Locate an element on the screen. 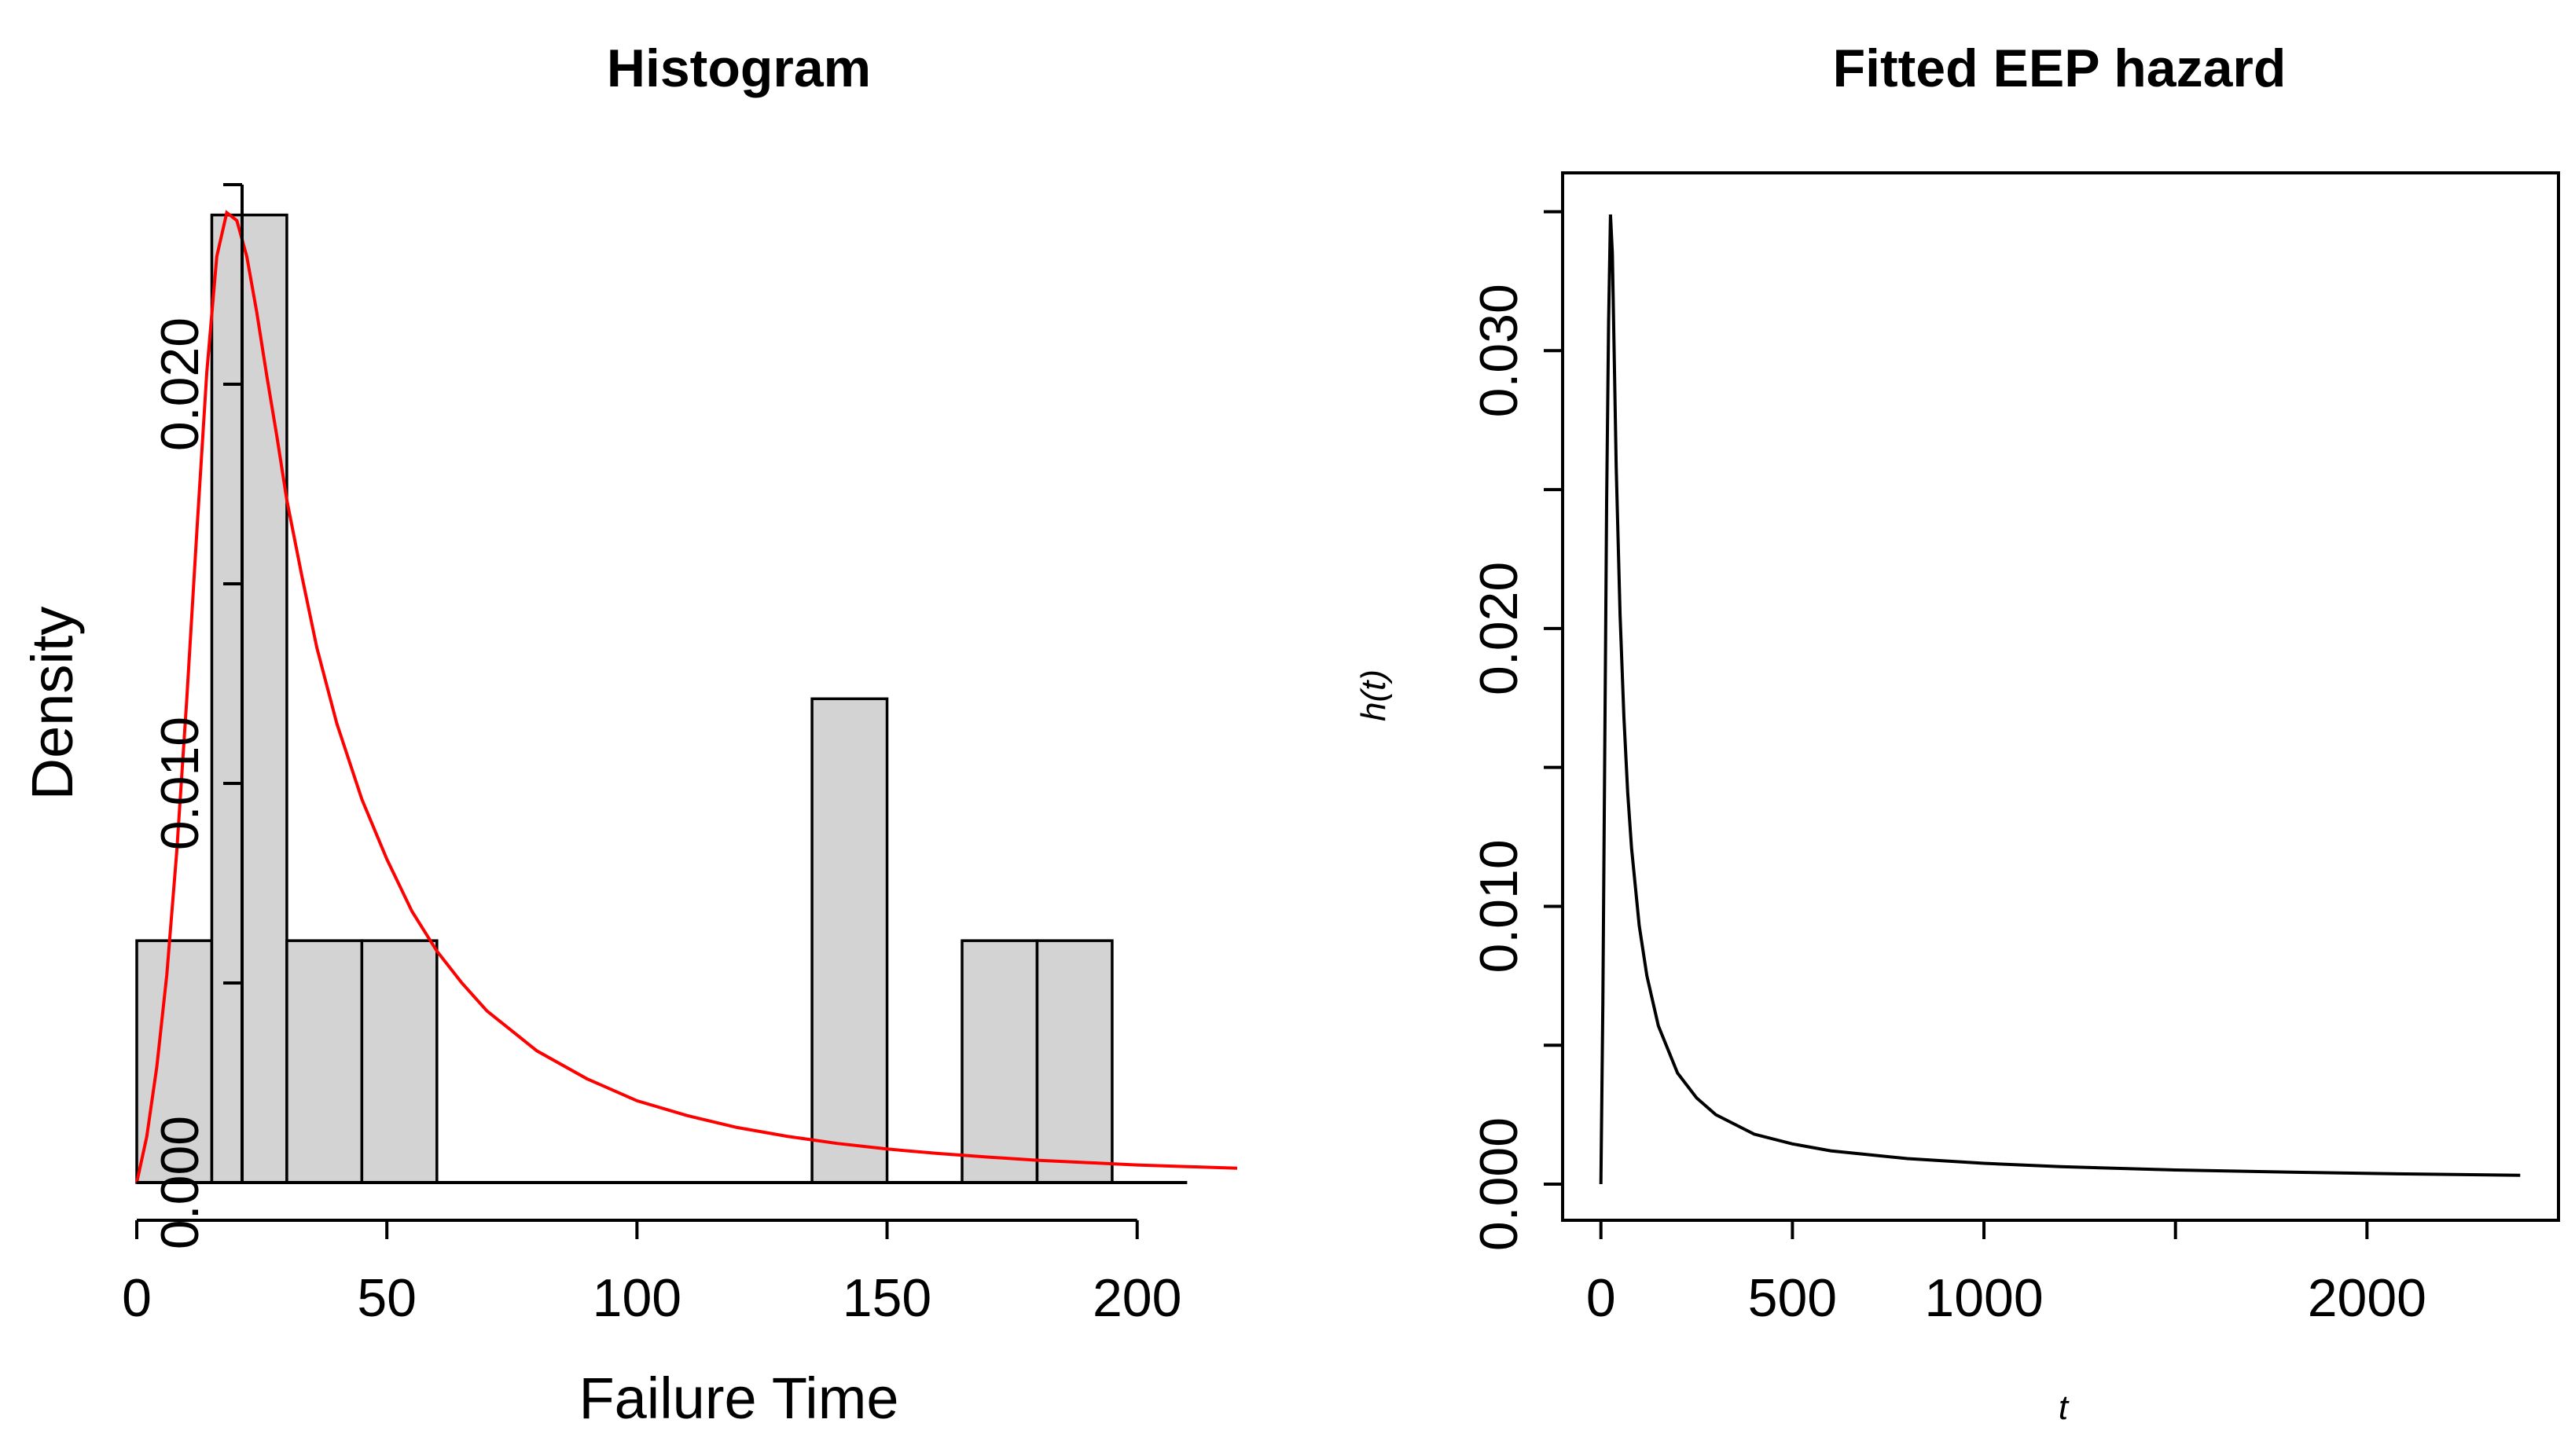 Image resolution: width=2575 pixels, height=1456 pixels. x-tick-label: 500 is located at coordinates (1792, 1298).